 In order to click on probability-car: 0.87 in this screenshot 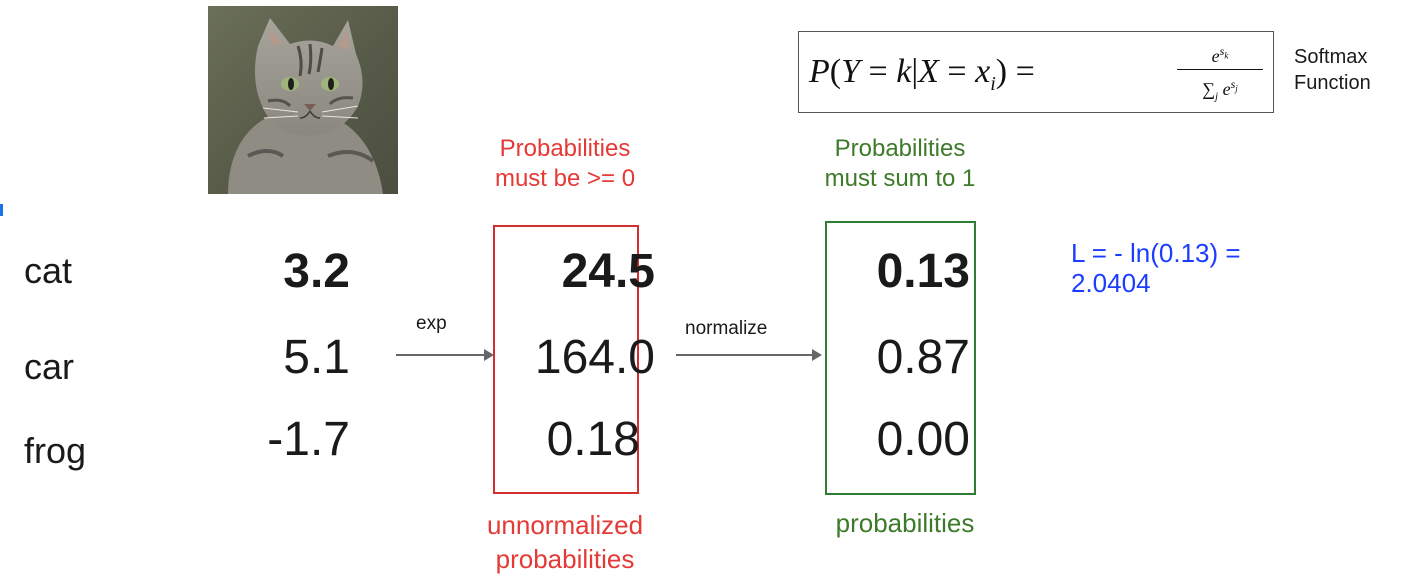, I will do `click(923, 357)`.